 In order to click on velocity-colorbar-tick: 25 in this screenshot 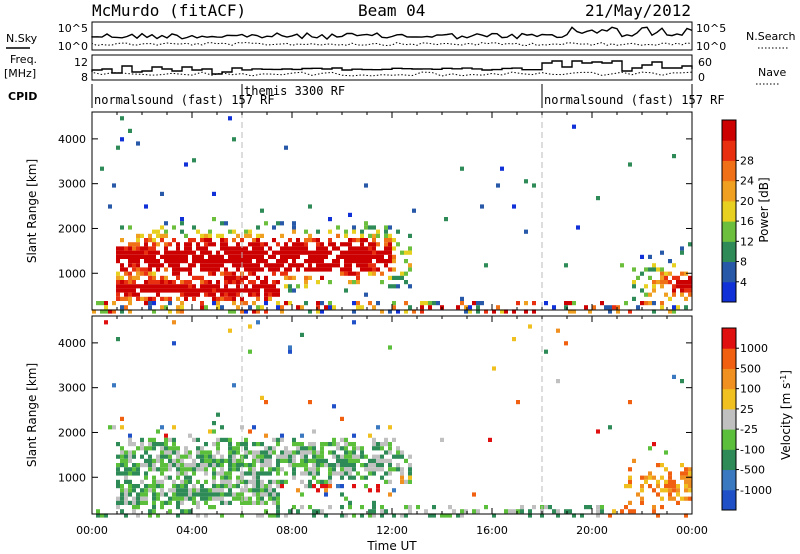, I will do `click(747, 409)`.